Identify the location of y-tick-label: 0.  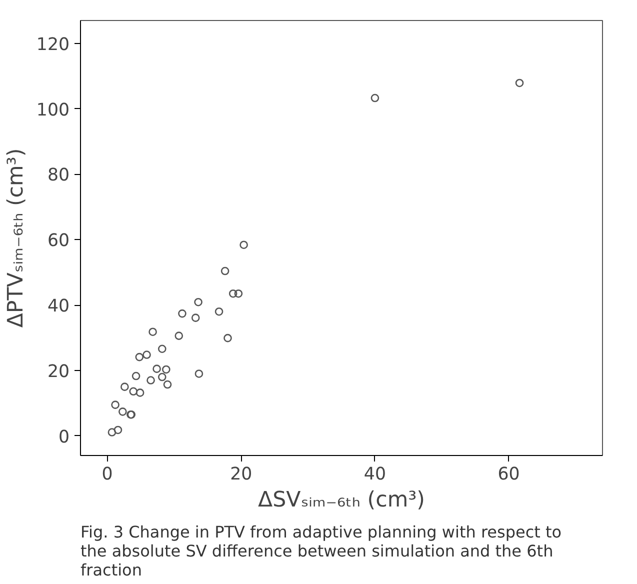
(64, 437).